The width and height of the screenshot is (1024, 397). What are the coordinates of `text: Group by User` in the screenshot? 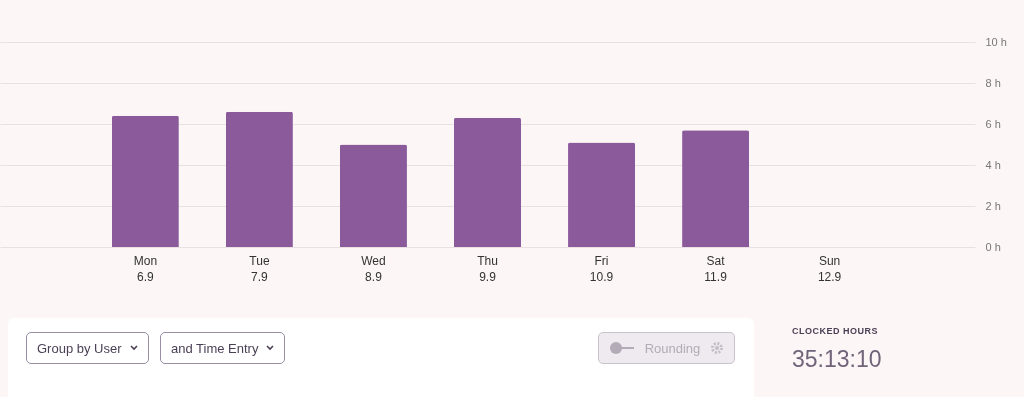 It's located at (79, 348).